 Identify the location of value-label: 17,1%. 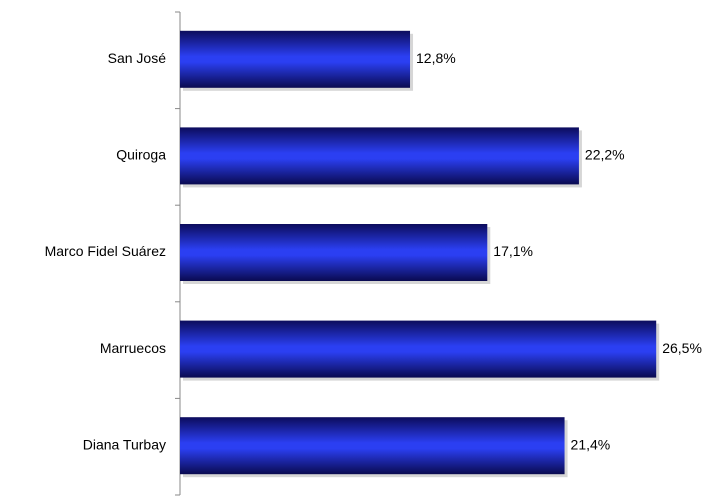
(513, 251).